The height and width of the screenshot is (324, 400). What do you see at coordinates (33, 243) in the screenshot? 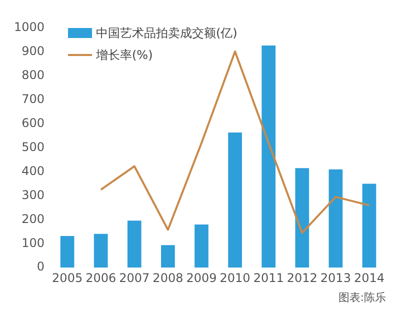
I see `y-tick-label: 100` at bounding box center [33, 243].